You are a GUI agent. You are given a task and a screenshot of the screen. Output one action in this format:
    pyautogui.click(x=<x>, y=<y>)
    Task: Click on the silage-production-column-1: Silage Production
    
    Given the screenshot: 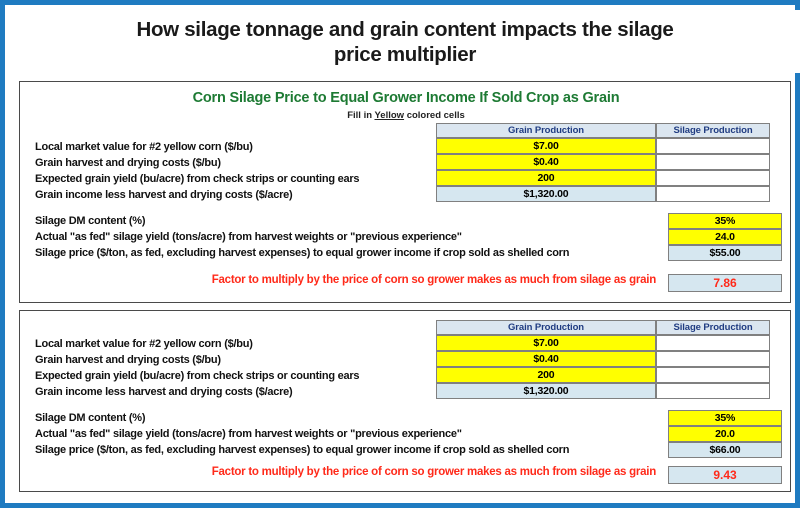 What is the action you would take?
    pyautogui.click(x=713, y=162)
    